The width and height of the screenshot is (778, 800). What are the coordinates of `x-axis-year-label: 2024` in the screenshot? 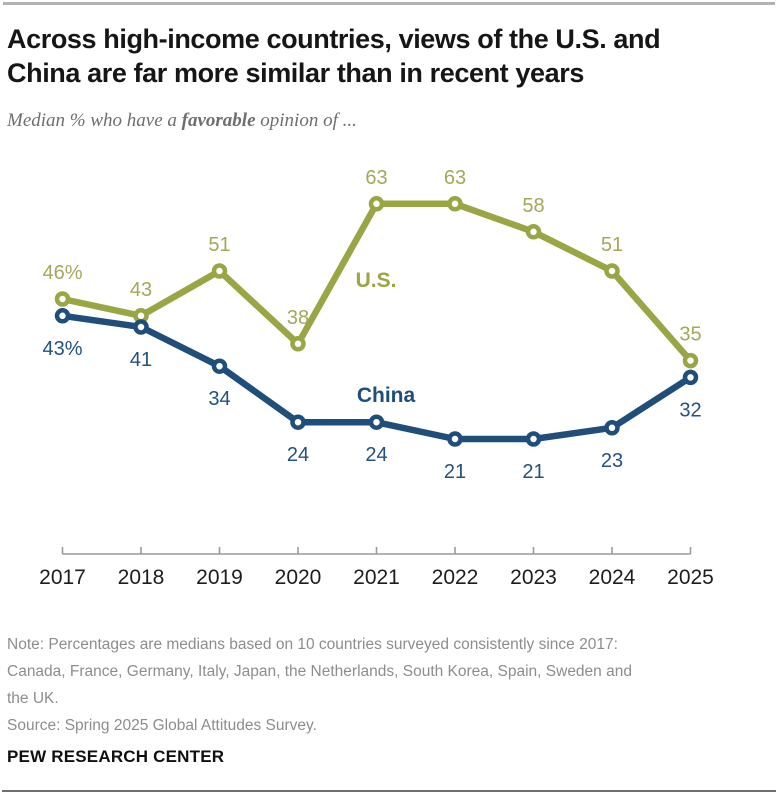 It's located at (612, 577).